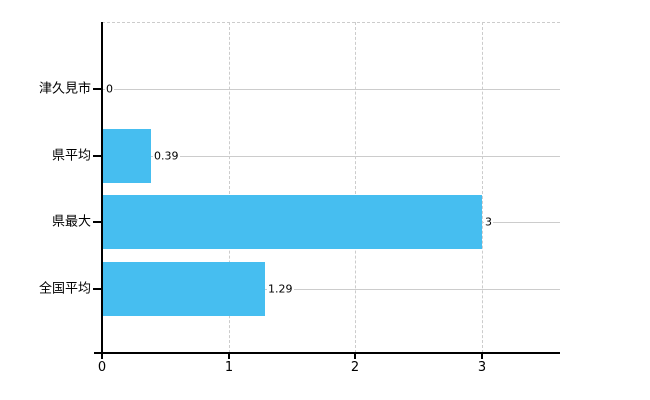  Describe the element at coordinates (64, 89) in the screenshot. I see `category-label: 津久見市` at that location.